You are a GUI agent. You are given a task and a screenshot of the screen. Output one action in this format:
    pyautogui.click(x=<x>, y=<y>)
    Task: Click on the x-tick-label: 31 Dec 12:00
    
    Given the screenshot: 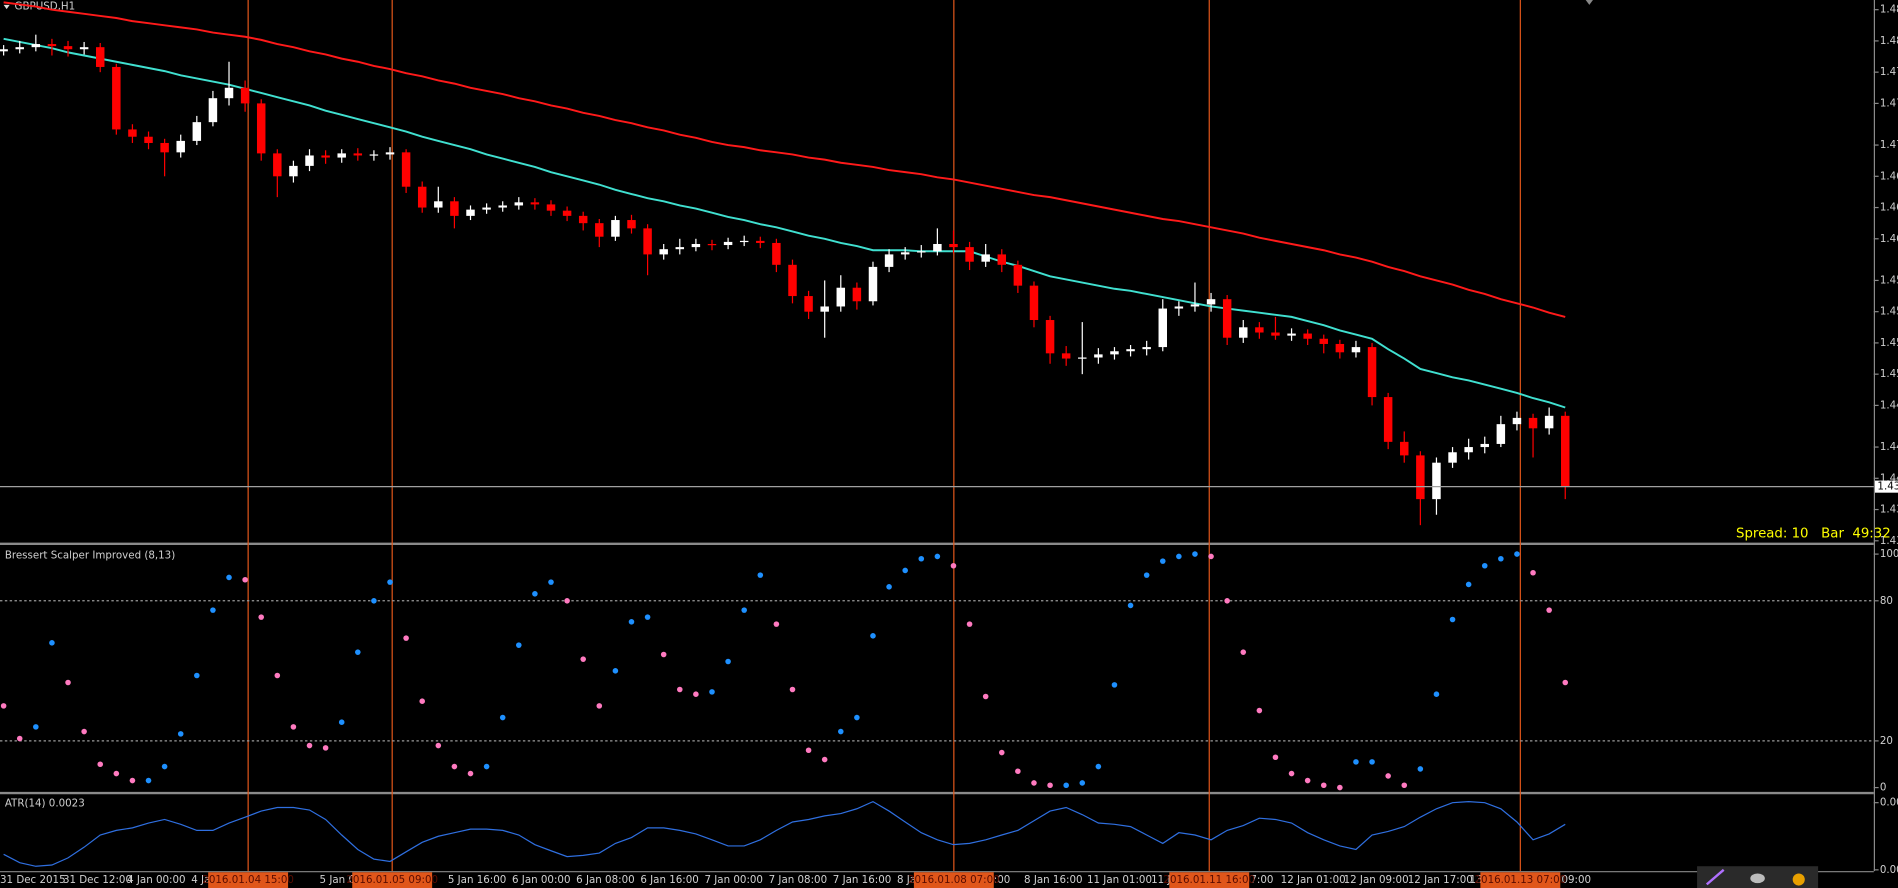 What is the action you would take?
    pyautogui.click(x=97, y=880)
    